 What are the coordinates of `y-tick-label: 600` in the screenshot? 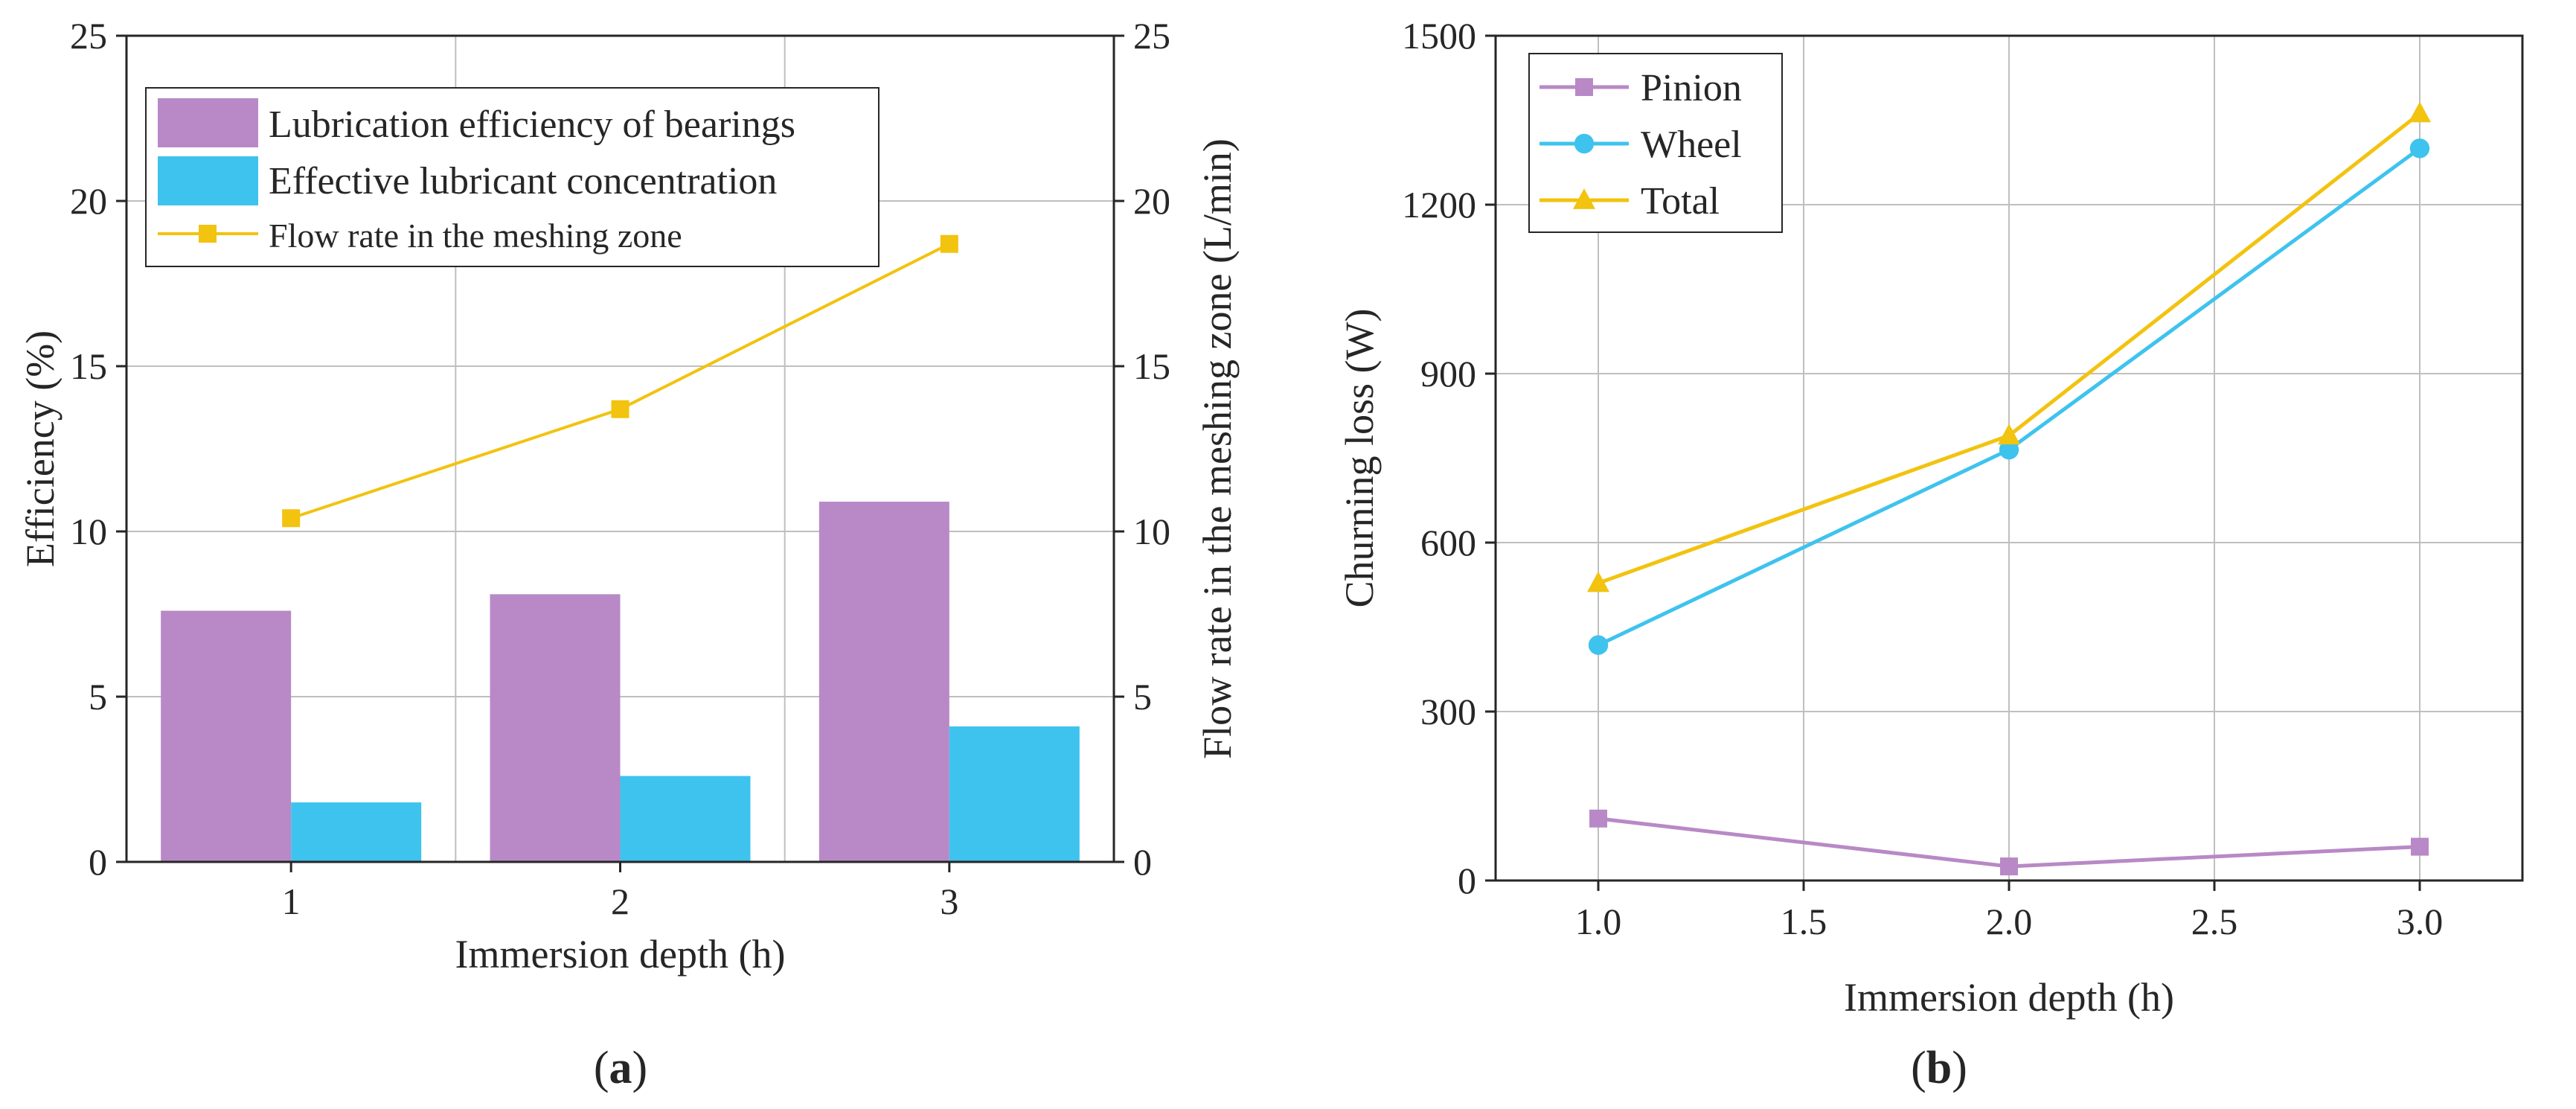 It's located at (1448, 542).